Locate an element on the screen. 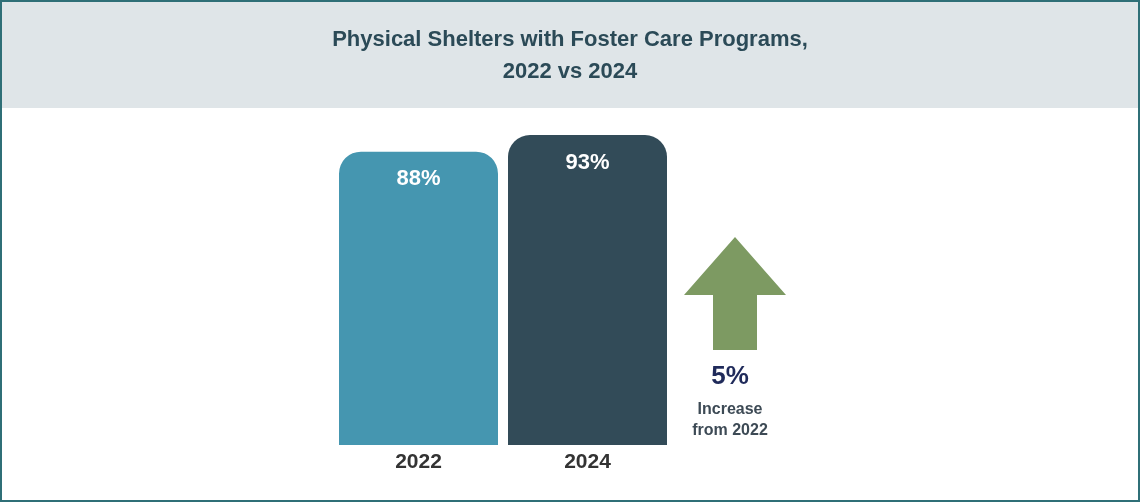  data-label: 93% is located at coordinates (587, 161).